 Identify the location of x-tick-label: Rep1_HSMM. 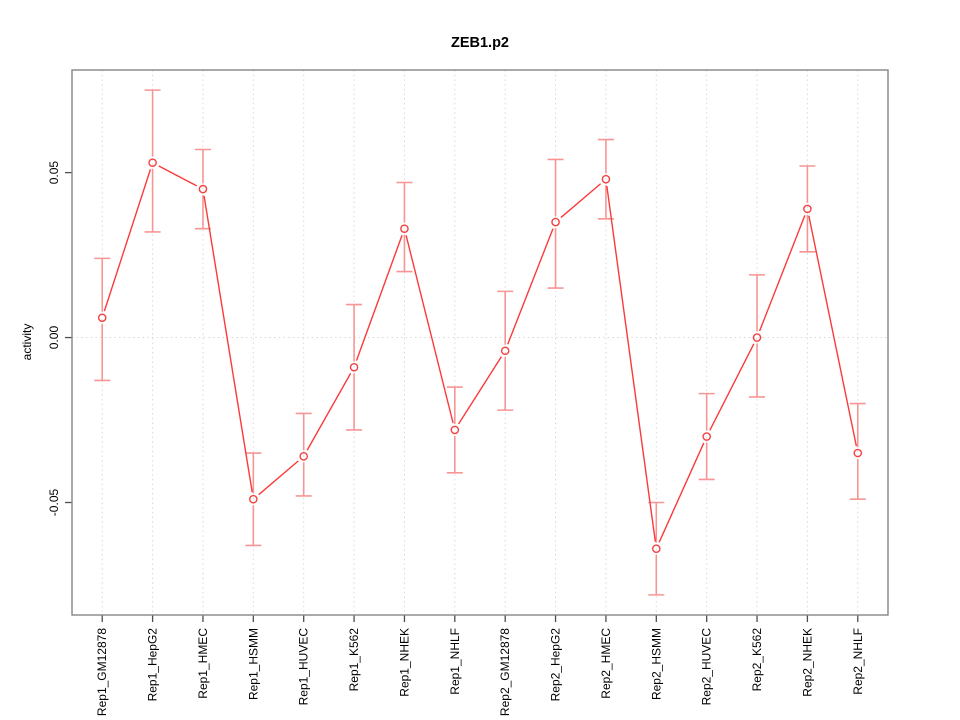
(253, 664).